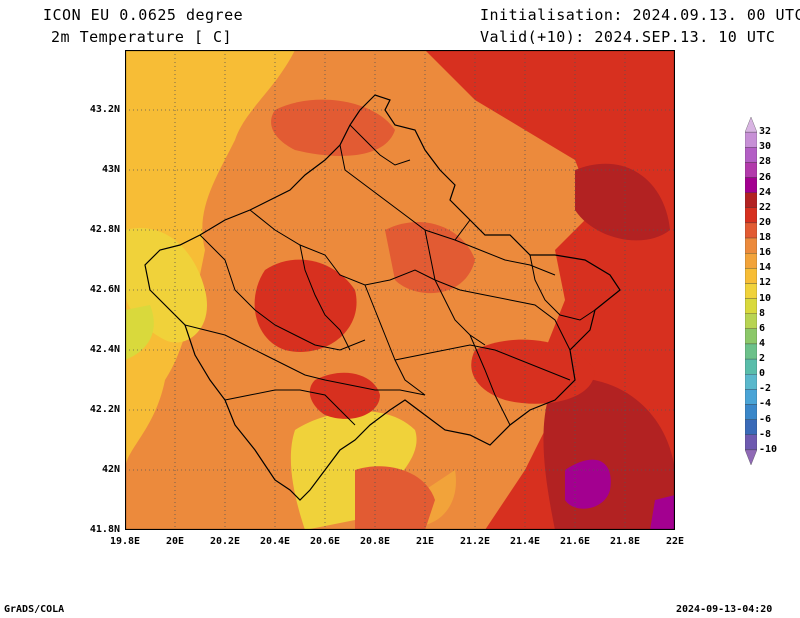 The height and width of the screenshot is (618, 800). What do you see at coordinates (34, 609) in the screenshot?
I see `credit-label: GrADS/COLA` at bounding box center [34, 609].